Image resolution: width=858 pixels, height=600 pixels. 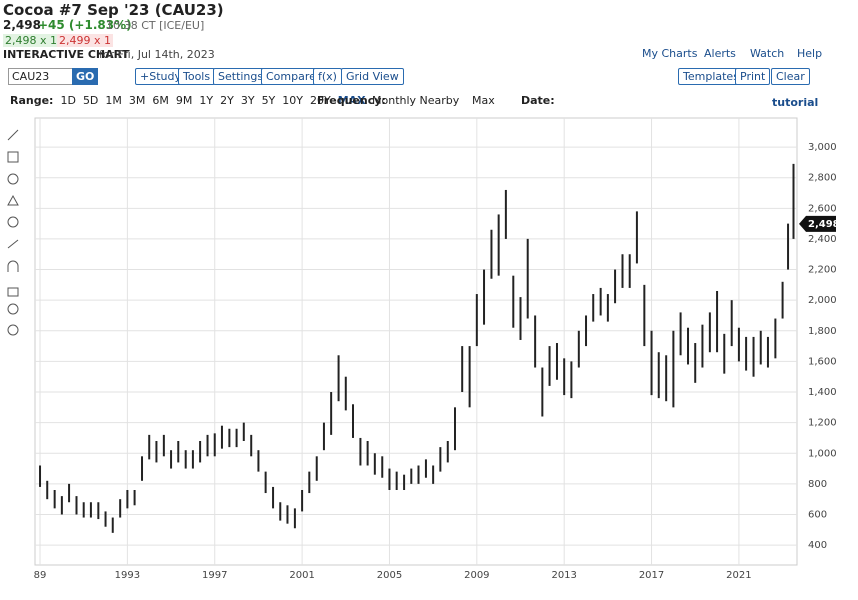 What do you see at coordinates (184, 100) in the screenshot?
I see `range-option: 9M` at bounding box center [184, 100].